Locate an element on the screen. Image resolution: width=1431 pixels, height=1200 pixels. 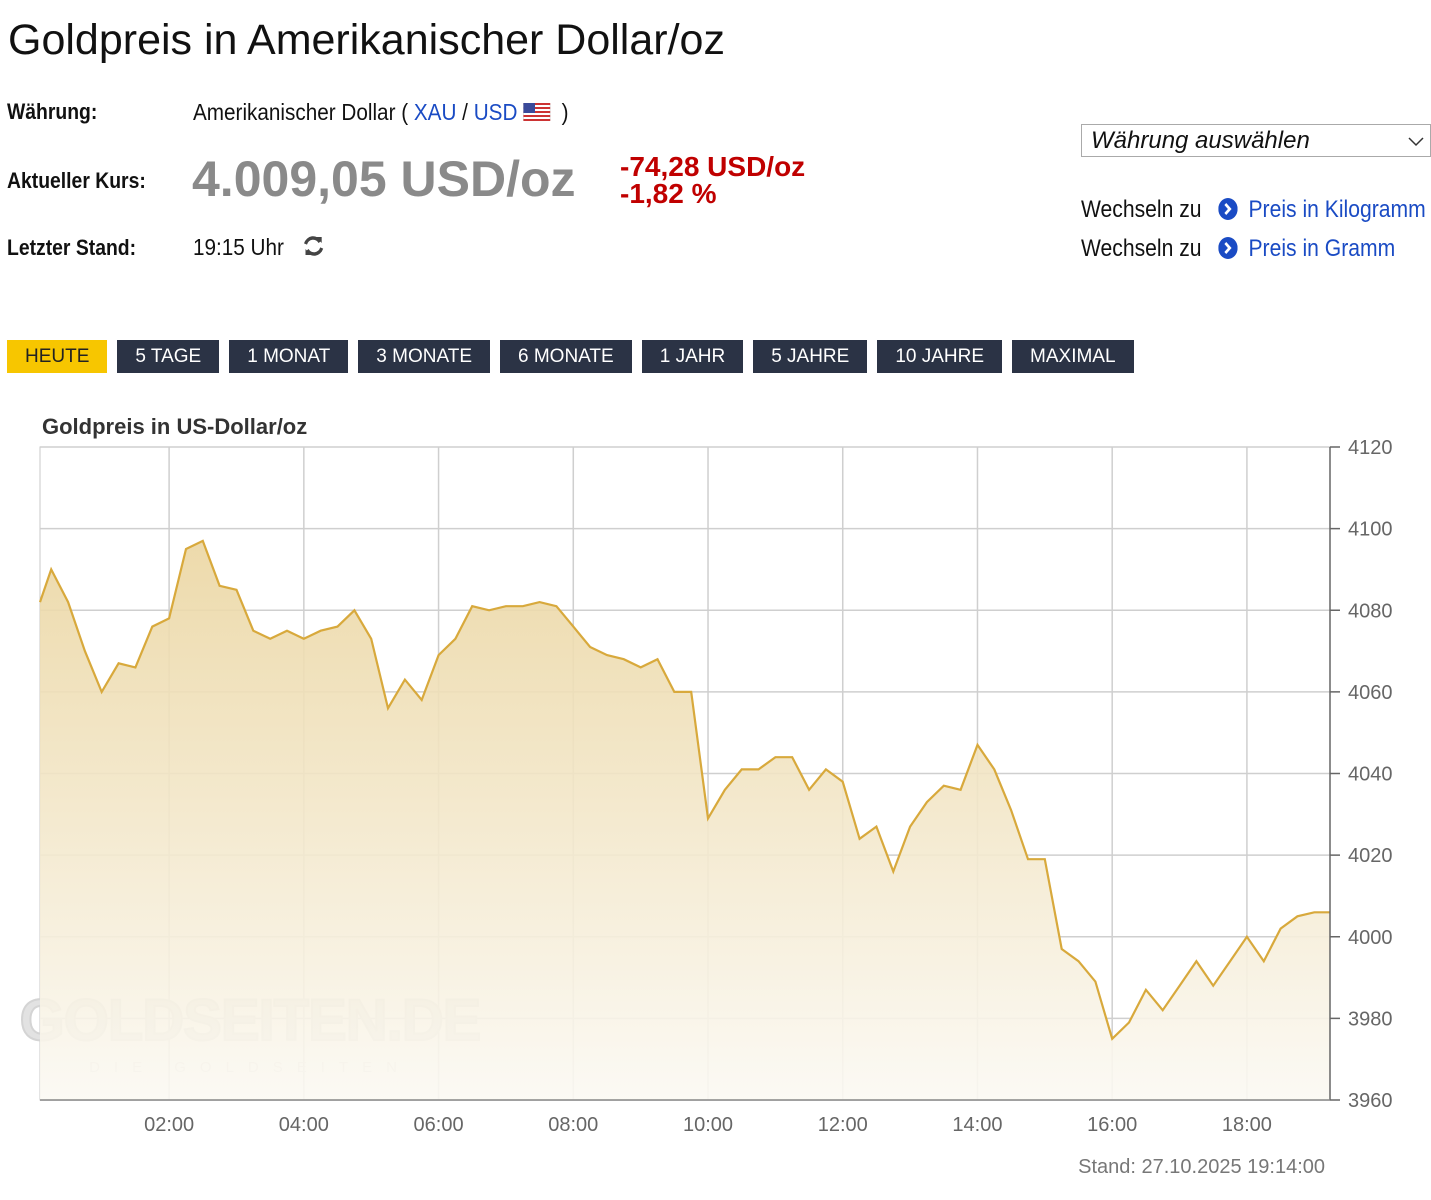
range-tab: HEUTE is located at coordinates (57, 356).